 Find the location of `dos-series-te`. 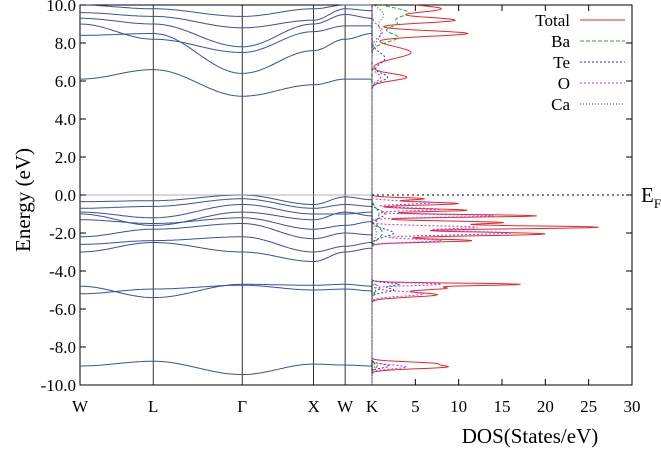

dos-series-te is located at coordinates (386, 195).